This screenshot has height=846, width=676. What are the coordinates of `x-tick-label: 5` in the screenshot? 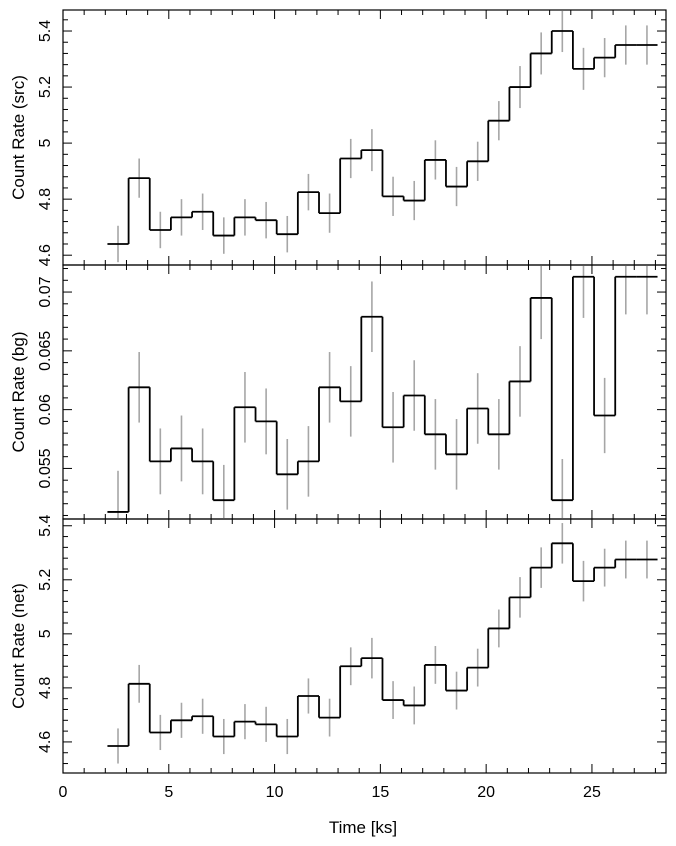 It's located at (168, 792).